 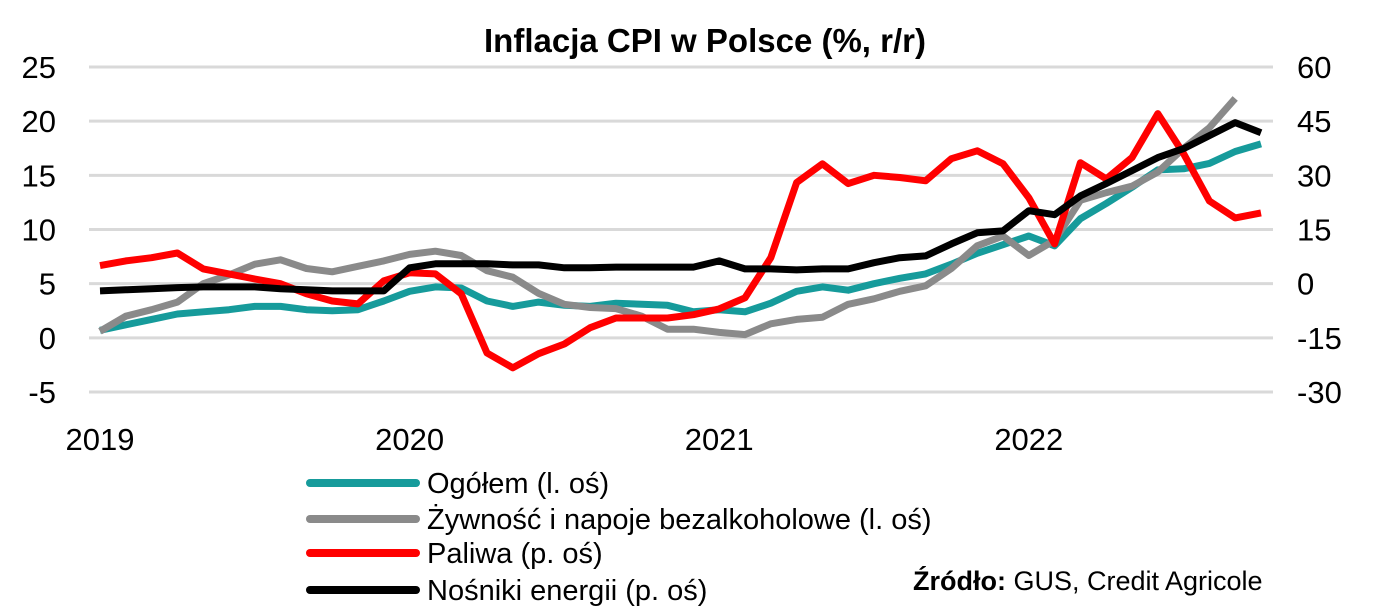 What do you see at coordinates (679, 519) in the screenshot?
I see `legend-label: Żywność i napoje bezalkoholowe (l. oś)` at bounding box center [679, 519].